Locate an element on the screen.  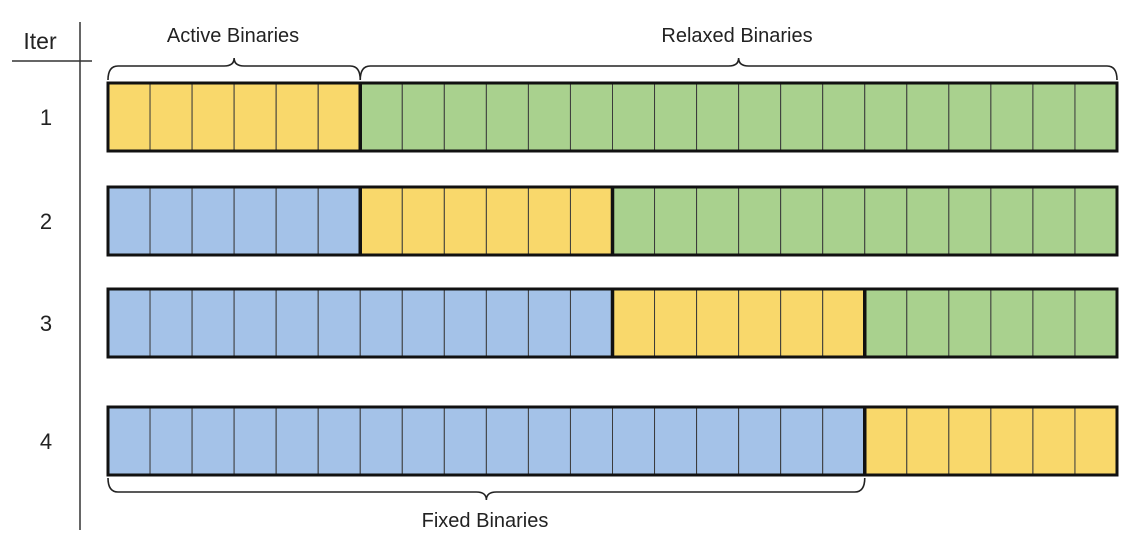
iteration-row: 4 is located at coordinates (579, 441).